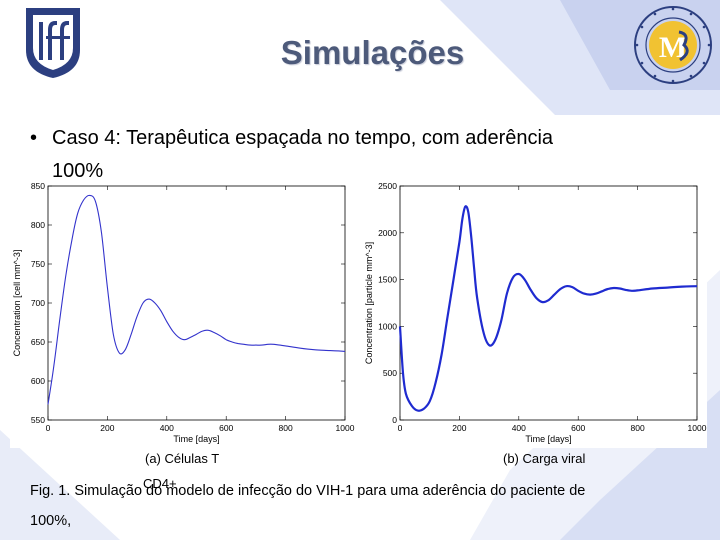  I want to click on subcaption-a: (a) Células T, so click(182, 458).